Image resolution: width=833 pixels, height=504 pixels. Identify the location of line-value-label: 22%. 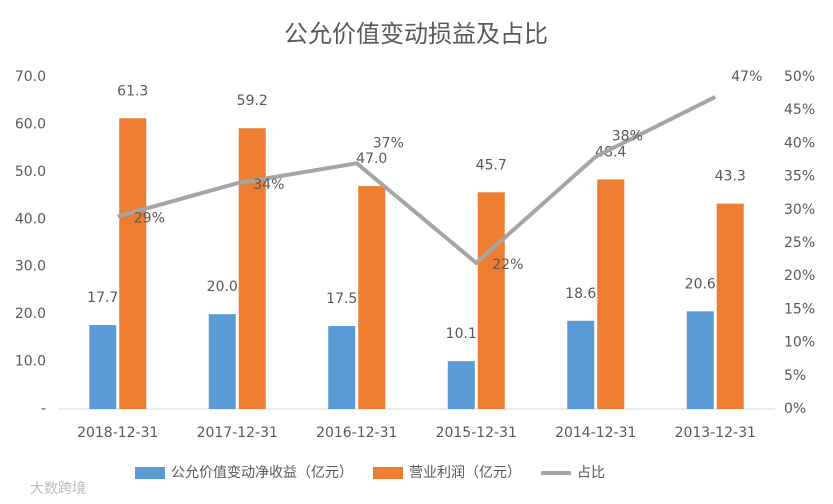
(507, 265).